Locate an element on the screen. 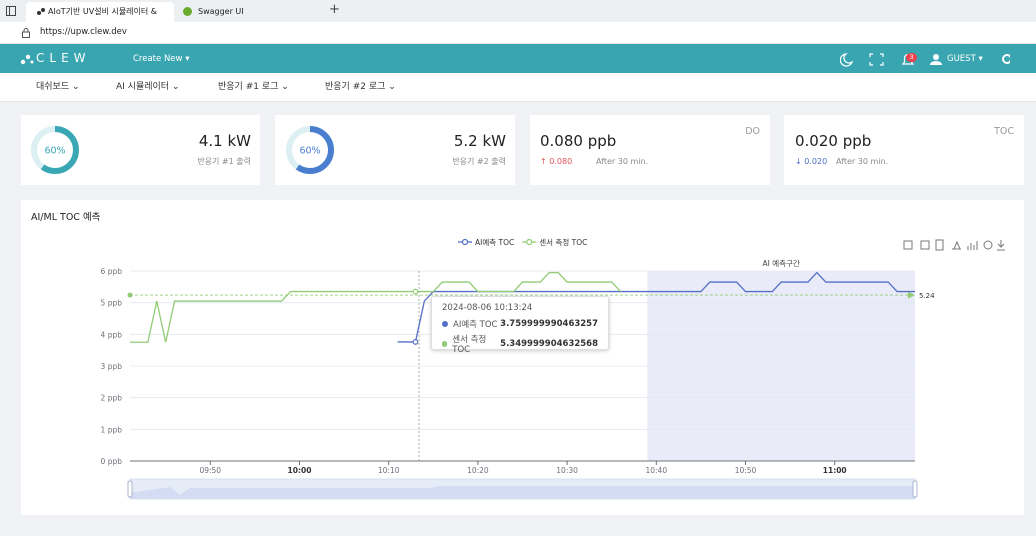 The height and width of the screenshot is (536, 1036). nav-label: 반응기 #2 로그 is located at coordinates (355, 87).